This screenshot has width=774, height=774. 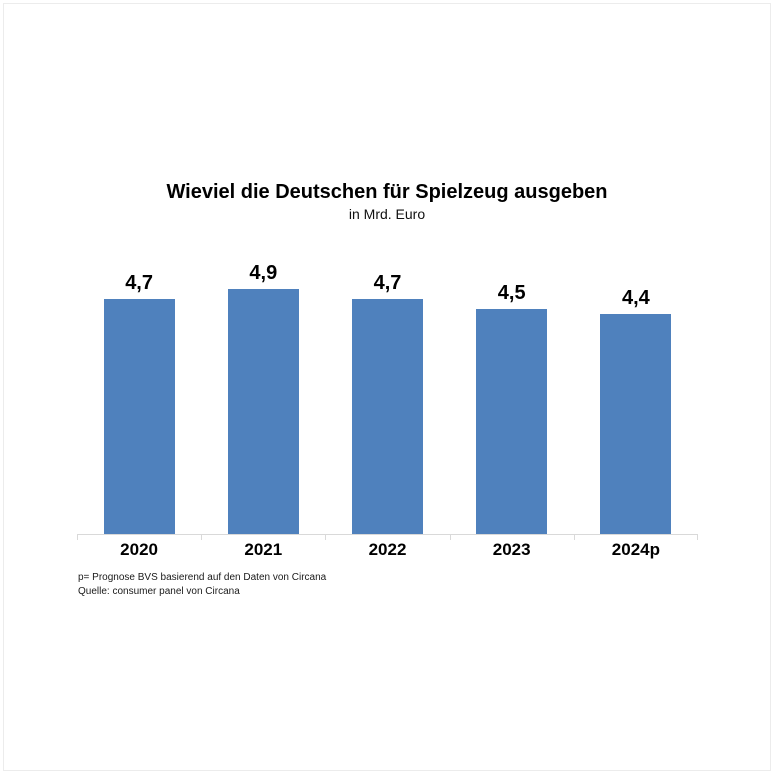 I want to click on x-axis-label-2020: 2020, so click(x=139, y=549).